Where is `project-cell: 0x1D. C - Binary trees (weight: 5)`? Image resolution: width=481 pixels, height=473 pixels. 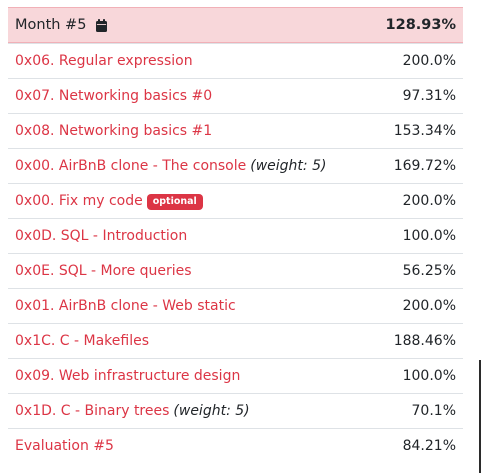 project-cell: 0x1D. C - Binary trees (weight: 5) is located at coordinates (132, 411).